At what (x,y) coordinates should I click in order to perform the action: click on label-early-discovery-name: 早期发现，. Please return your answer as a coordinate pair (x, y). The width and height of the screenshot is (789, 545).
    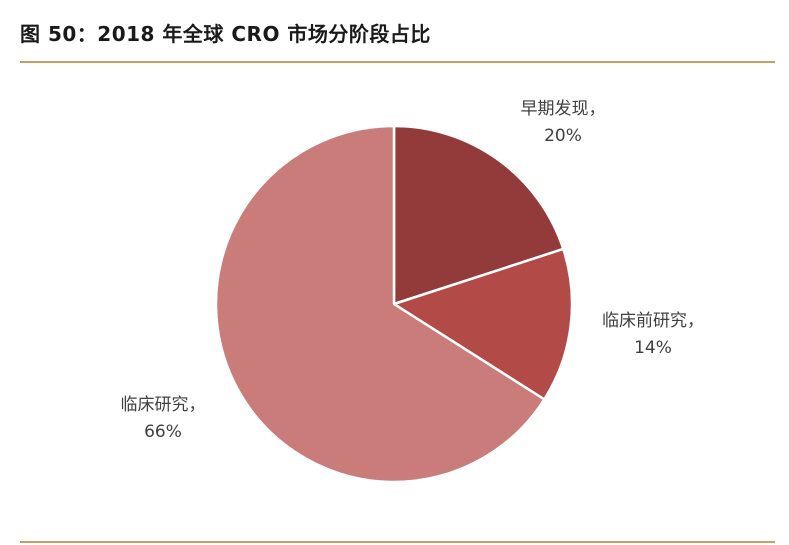
    Looking at the image, I should click on (563, 109).